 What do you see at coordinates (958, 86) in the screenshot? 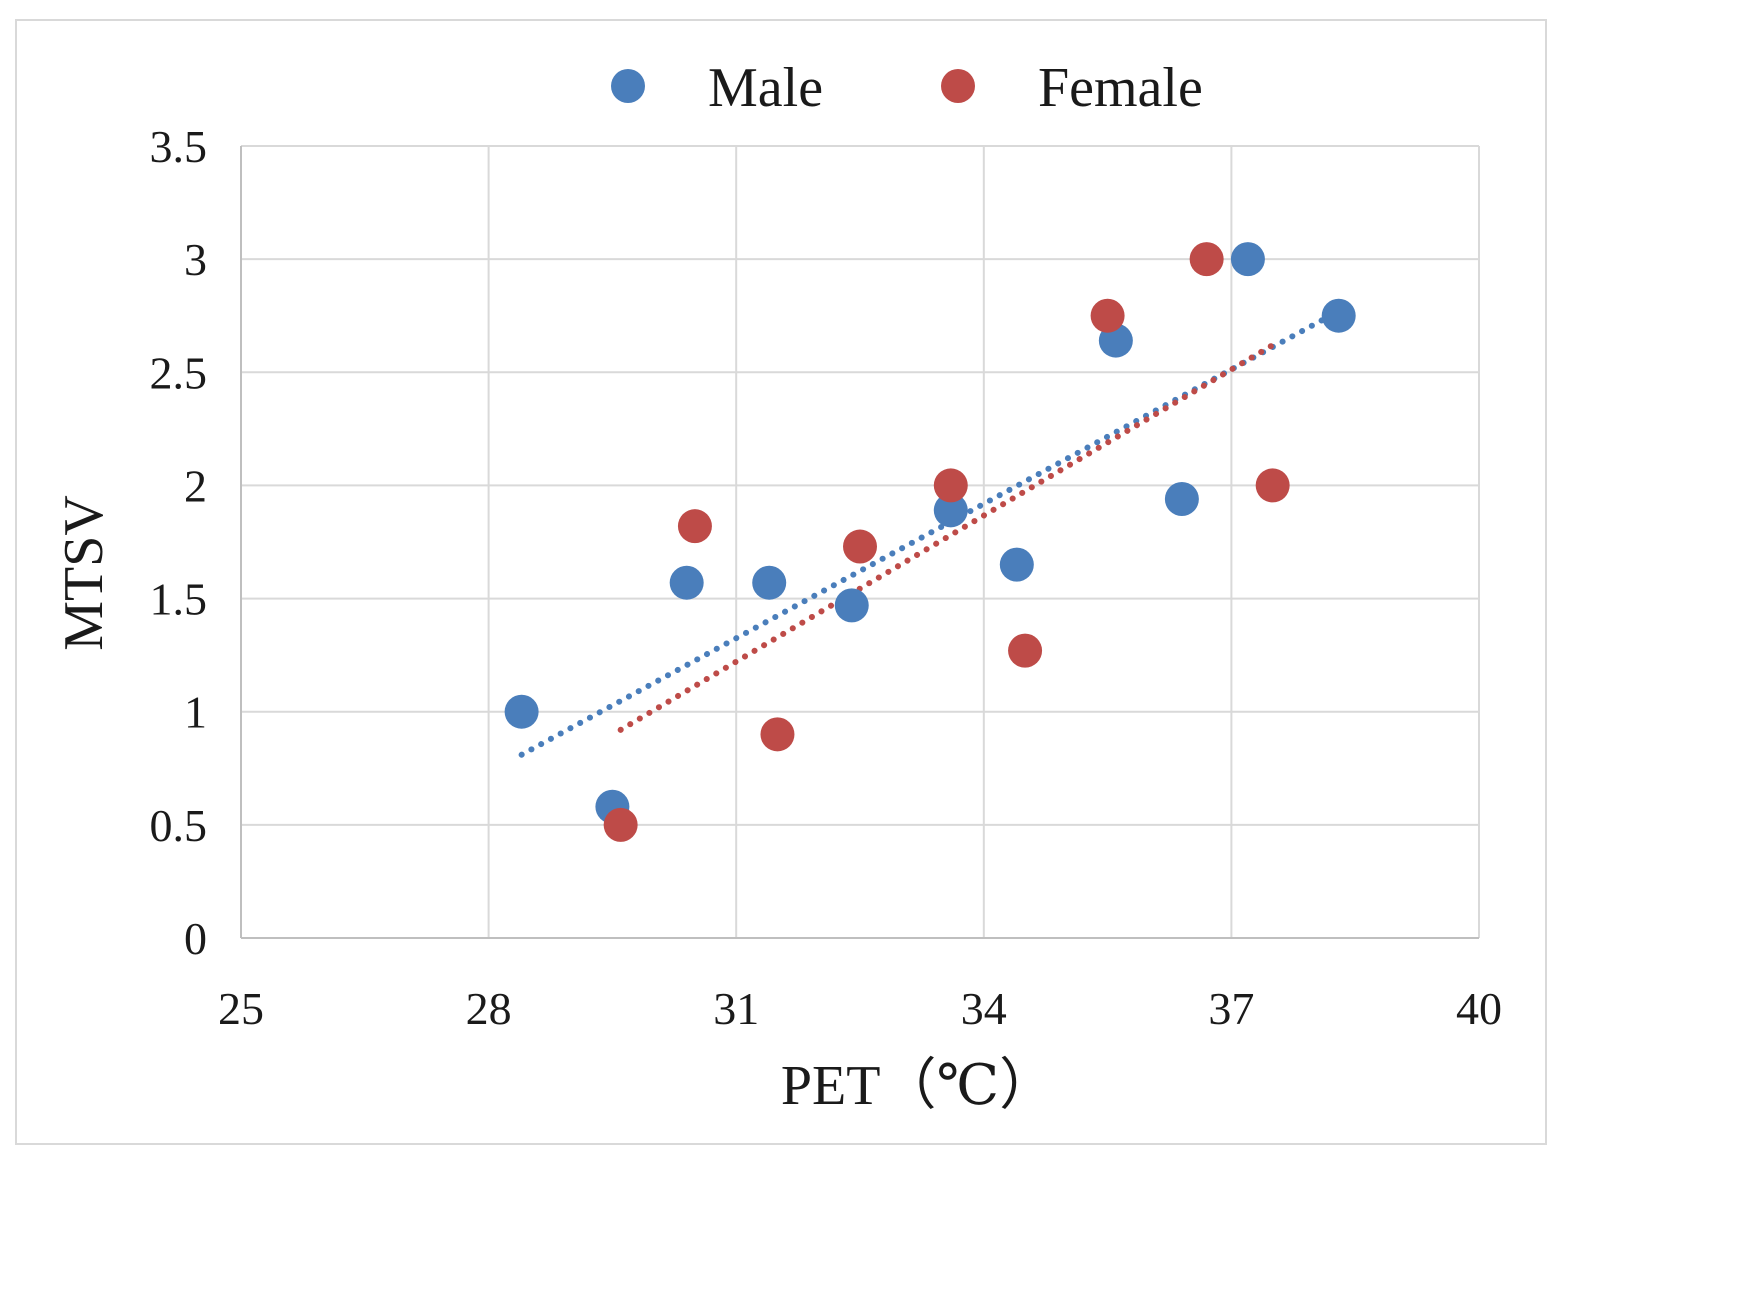
I see `legend-marker-female` at bounding box center [958, 86].